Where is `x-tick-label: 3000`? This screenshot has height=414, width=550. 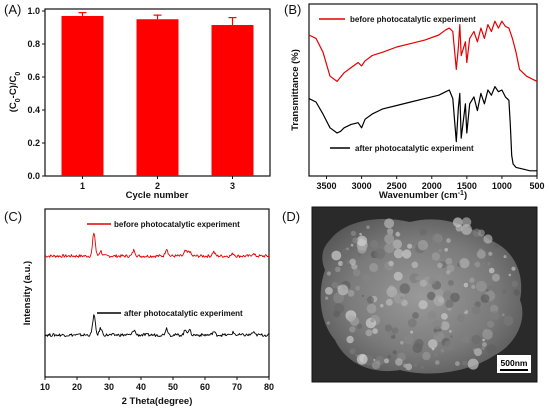 x-tick-label: 3000 is located at coordinates (362, 186).